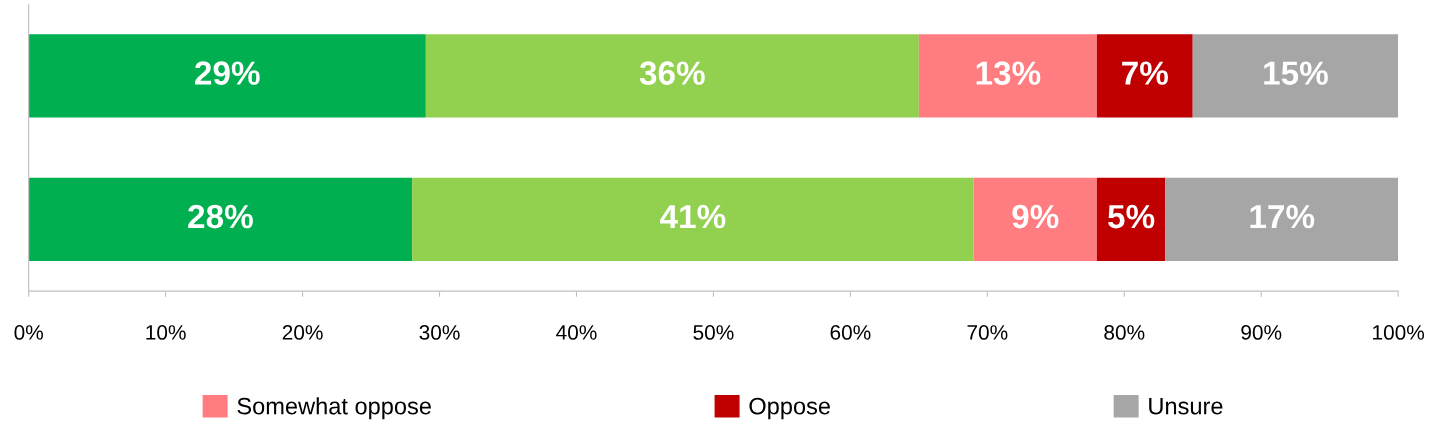 The height and width of the screenshot is (422, 1434). I want to click on x-tick-label: 100%, so click(1399, 332).